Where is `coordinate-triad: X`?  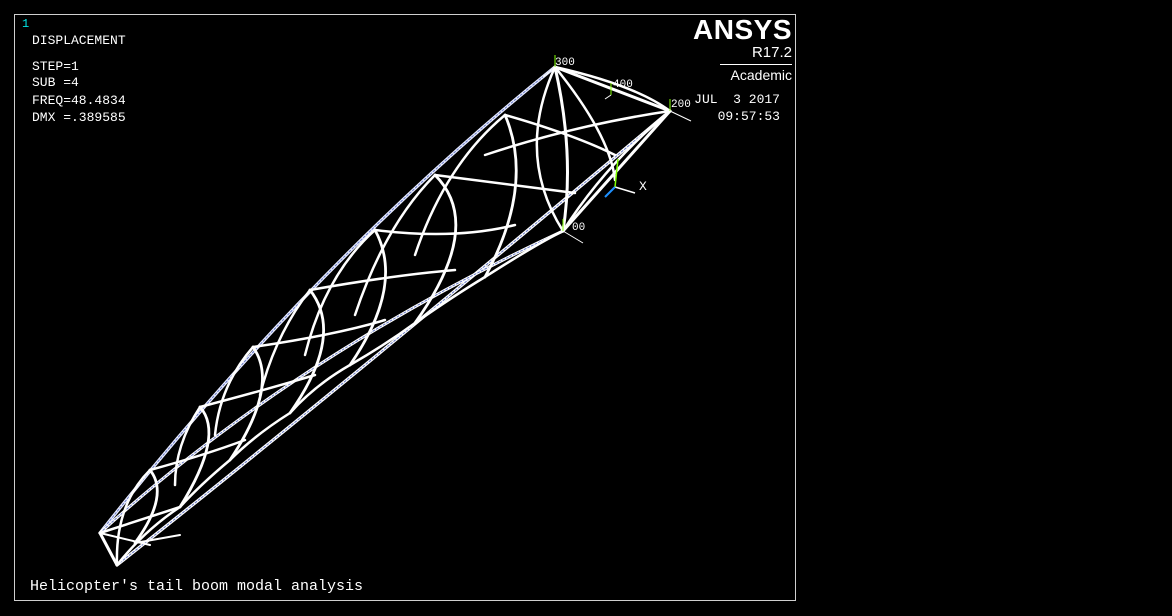 coordinate-triad: X is located at coordinates (625, 178).